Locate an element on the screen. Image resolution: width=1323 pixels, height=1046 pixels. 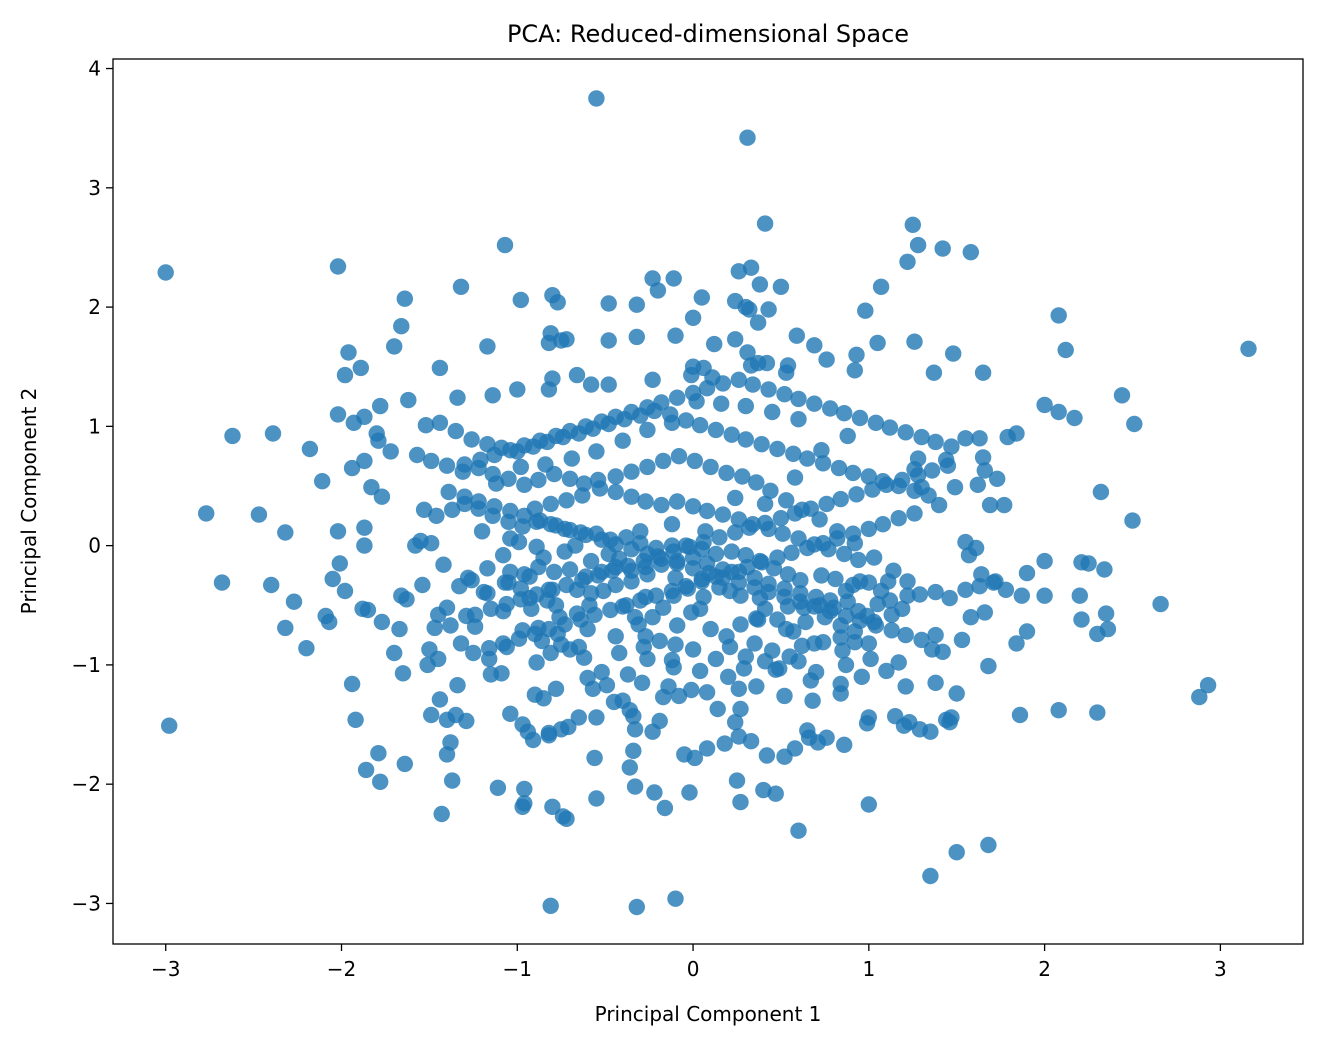
x-axis: −3 −2 −1 0 1 2 3 is located at coordinates (689, 962).